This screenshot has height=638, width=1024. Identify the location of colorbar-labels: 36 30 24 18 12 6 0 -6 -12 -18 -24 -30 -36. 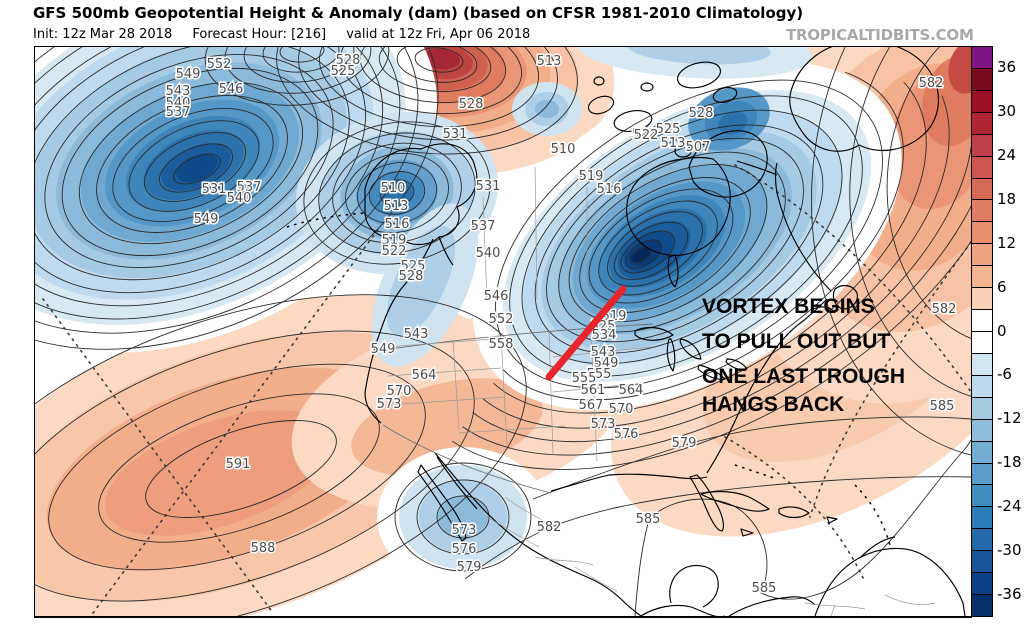
(1010, 331).